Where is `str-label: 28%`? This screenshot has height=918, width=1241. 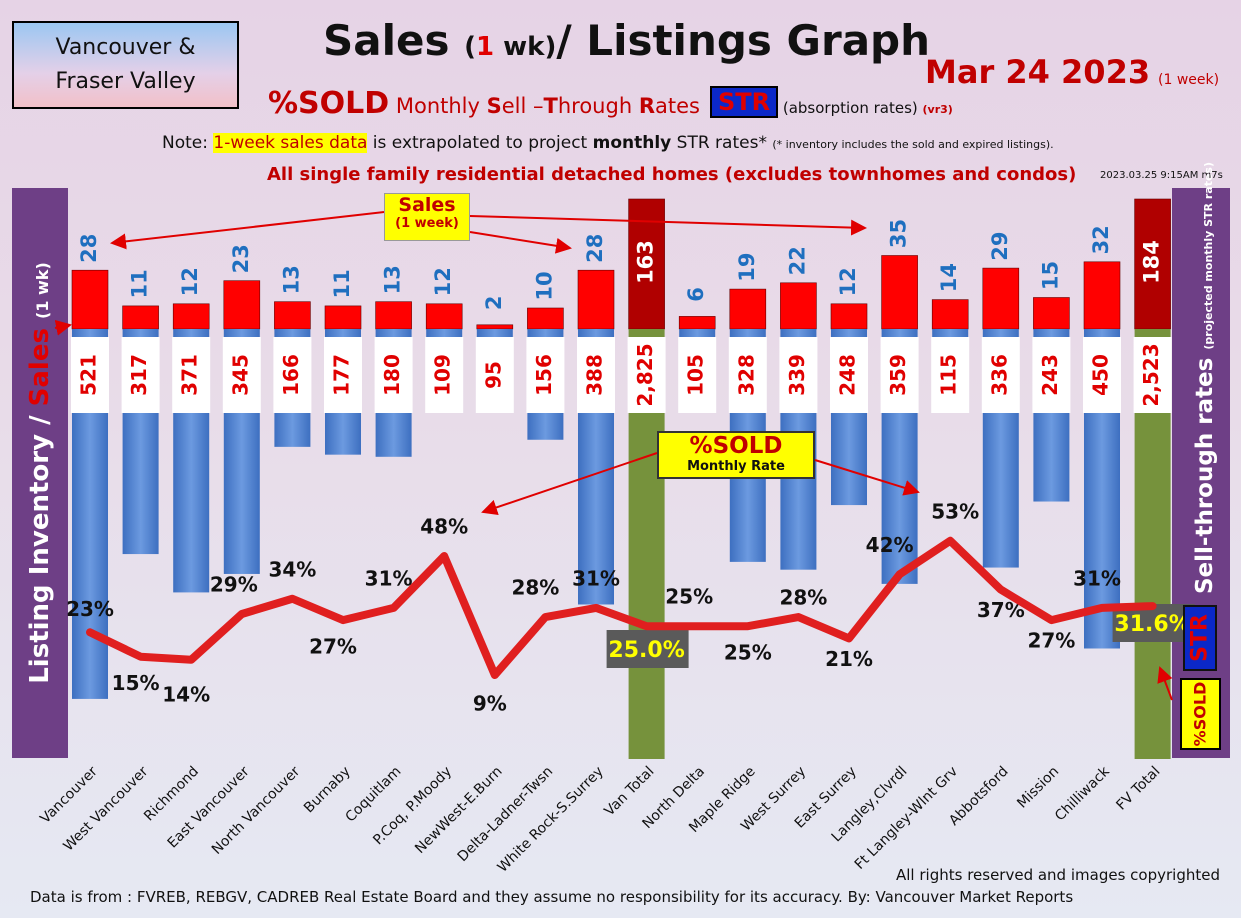
str-label: 28% is located at coordinates (803, 598).